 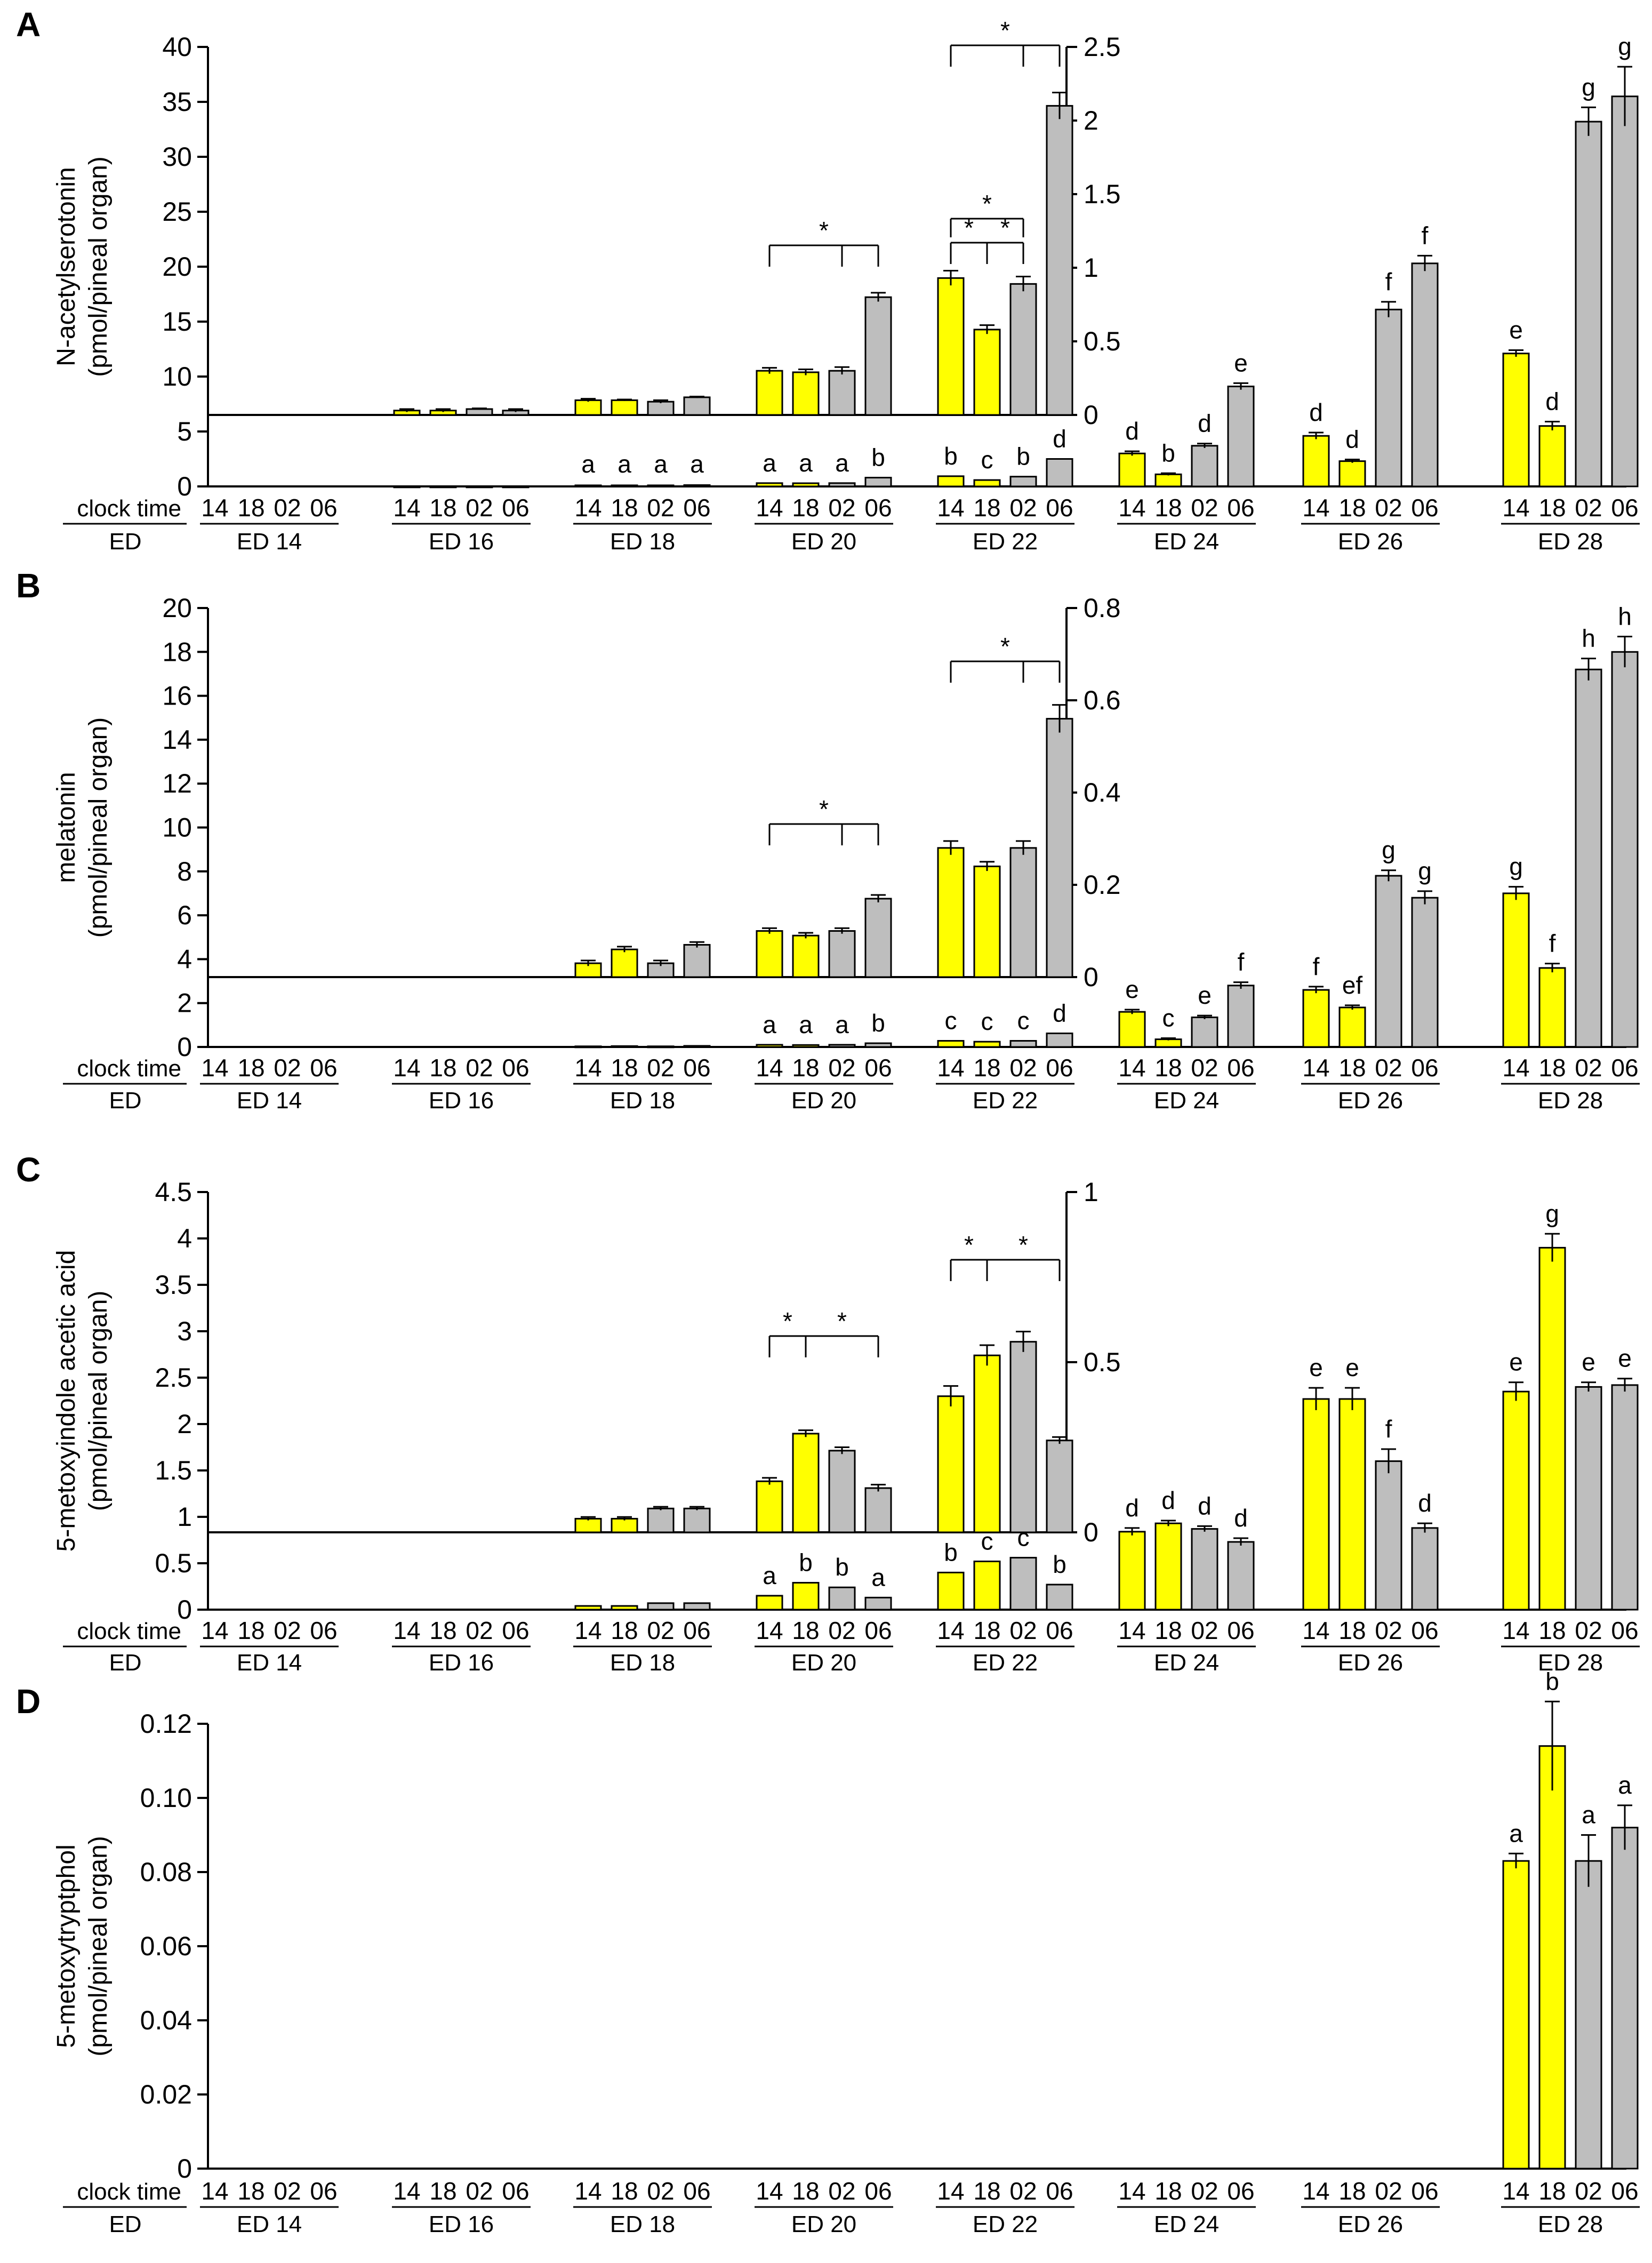 I want to click on inset-y-tick-label: 1, so click(x=1091, y=268).